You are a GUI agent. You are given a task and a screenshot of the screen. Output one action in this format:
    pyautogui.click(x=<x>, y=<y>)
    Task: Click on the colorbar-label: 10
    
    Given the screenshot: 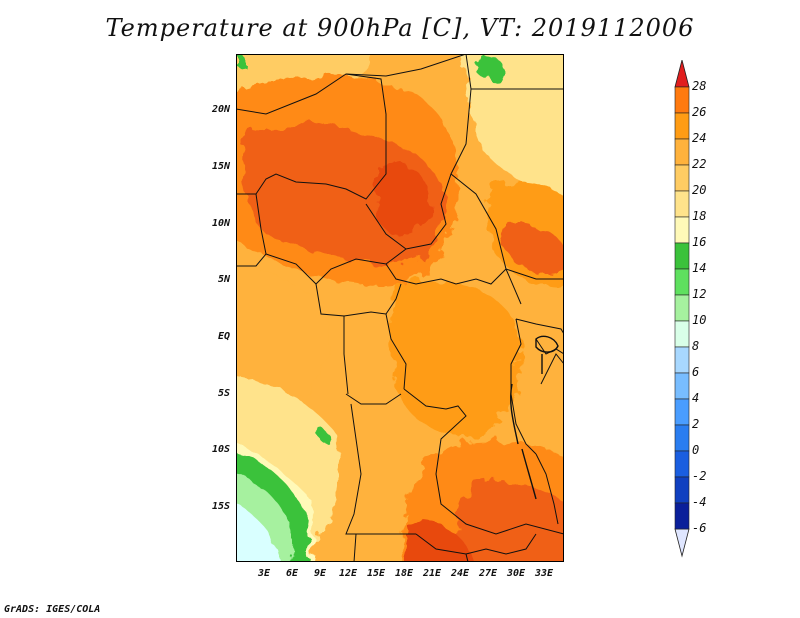 What is the action you would take?
    pyautogui.click(x=699, y=320)
    